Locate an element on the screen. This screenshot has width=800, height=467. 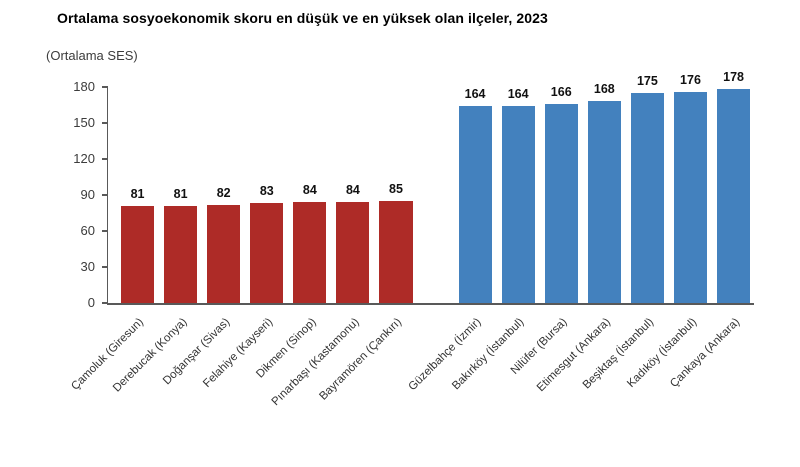
bar-value-label: 166 is located at coordinates (561, 91).